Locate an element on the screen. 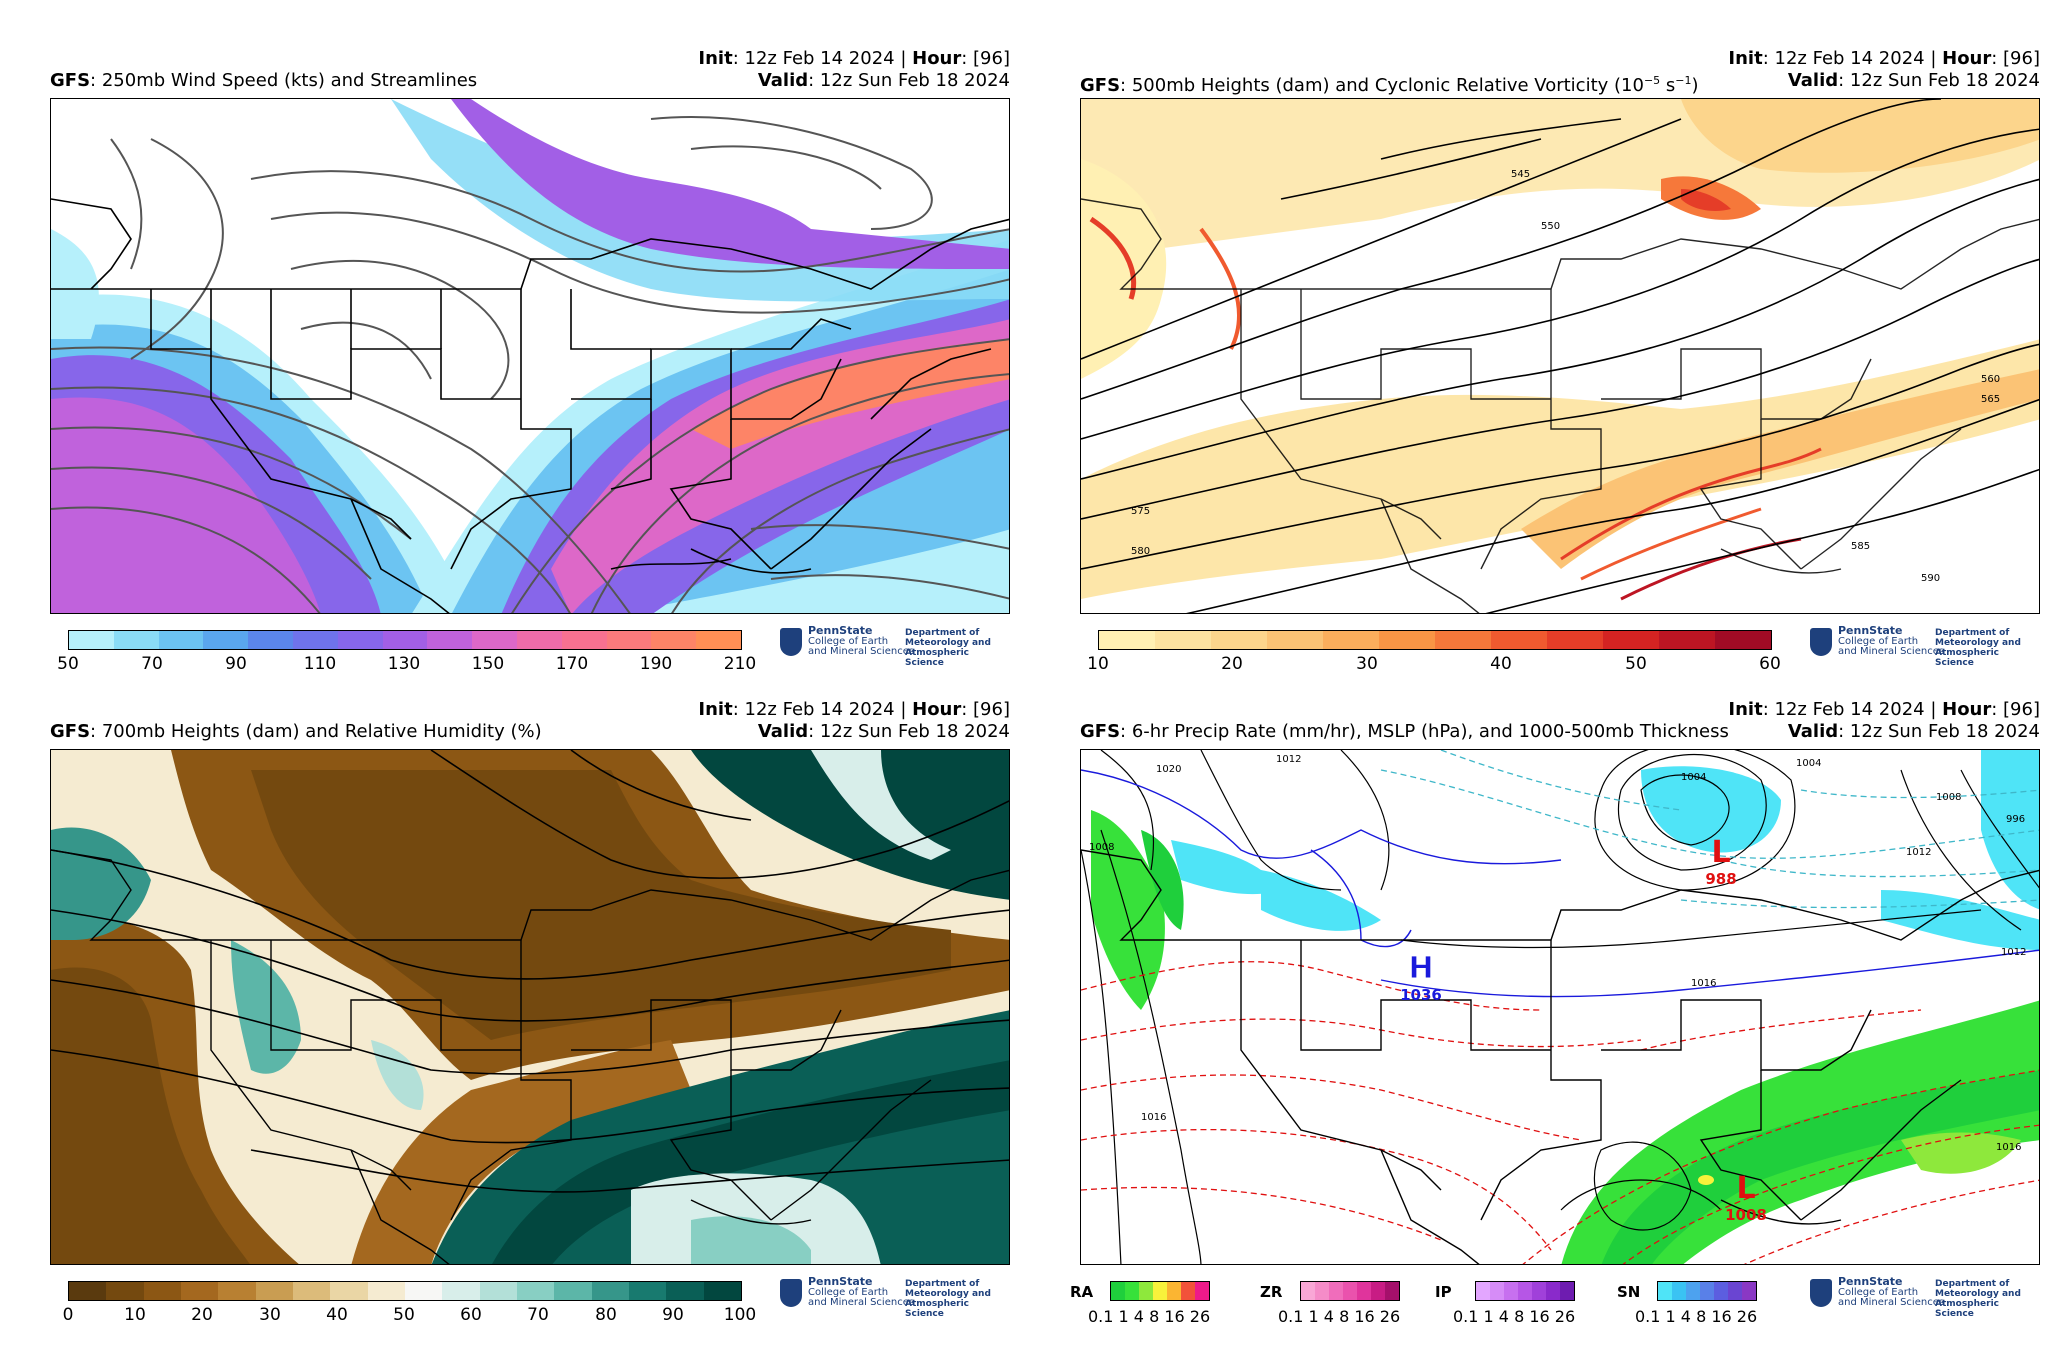 This screenshot has width=2070, height=1365. high-pressure-letter: H is located at coordinates (1420, 968).